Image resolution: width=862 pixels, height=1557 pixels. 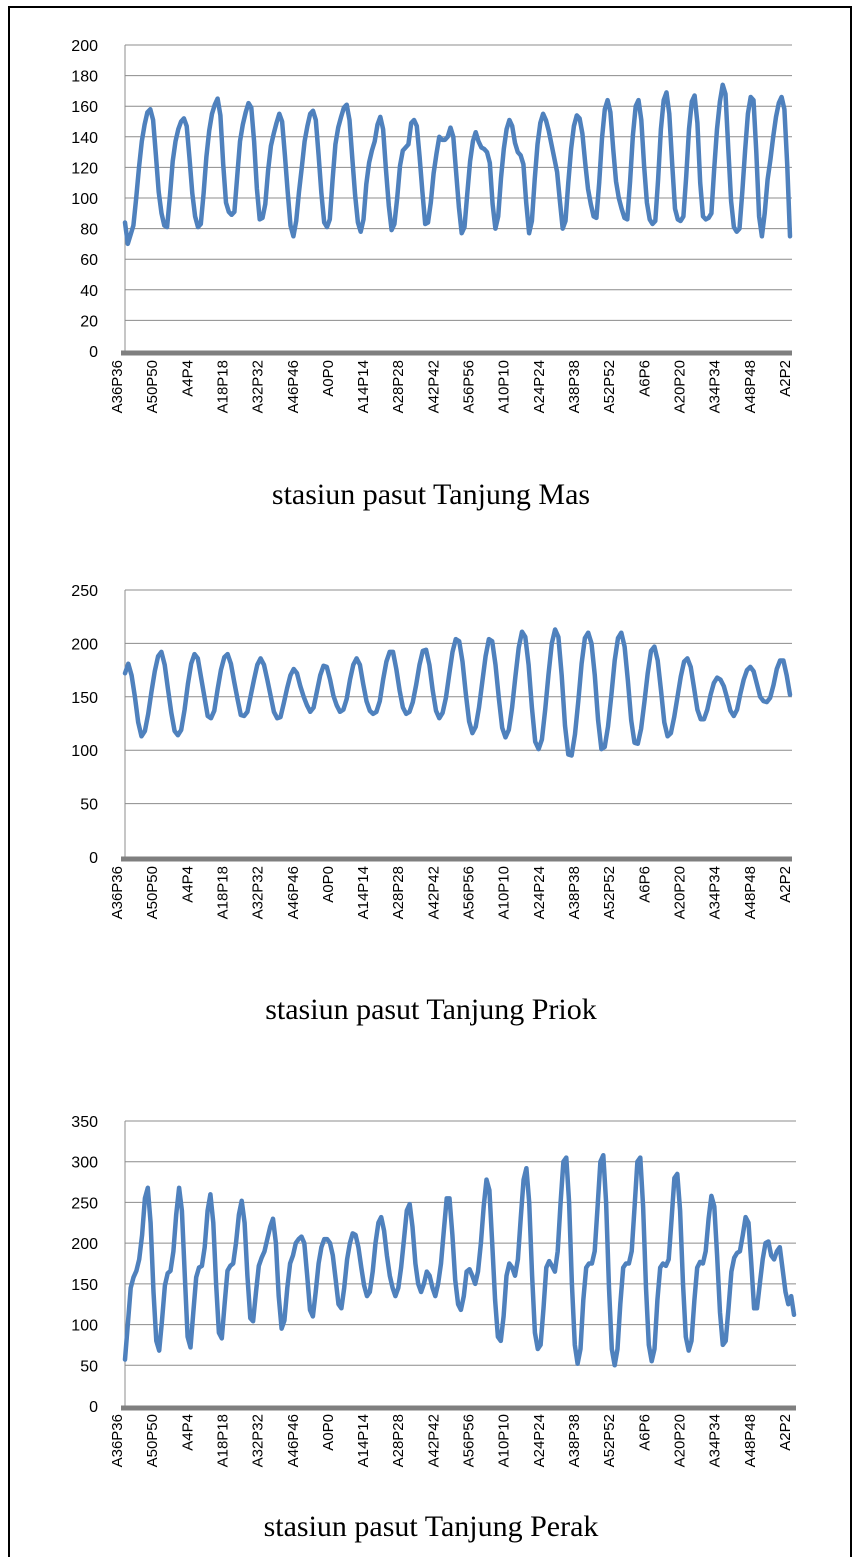 What do you see at coordinates (84, 77) in the screenshot?
I see `y-tick-label: 180` at bounding box center [84, 77].